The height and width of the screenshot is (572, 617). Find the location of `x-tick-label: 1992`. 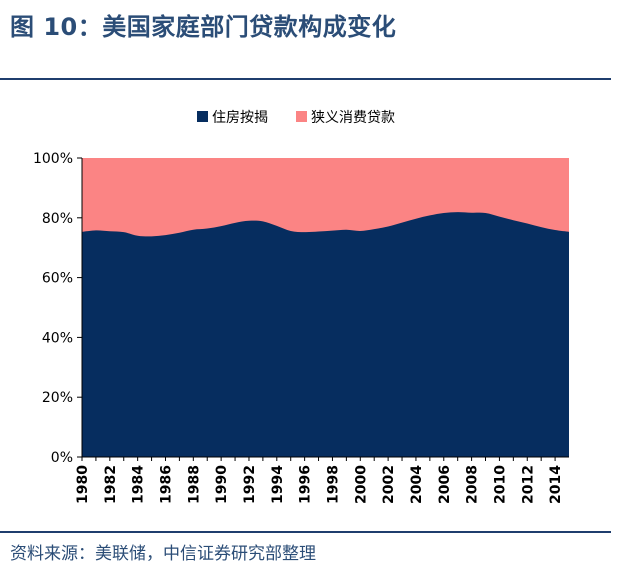

x-tick-label: 1992 is located at coordinates (250, 484).